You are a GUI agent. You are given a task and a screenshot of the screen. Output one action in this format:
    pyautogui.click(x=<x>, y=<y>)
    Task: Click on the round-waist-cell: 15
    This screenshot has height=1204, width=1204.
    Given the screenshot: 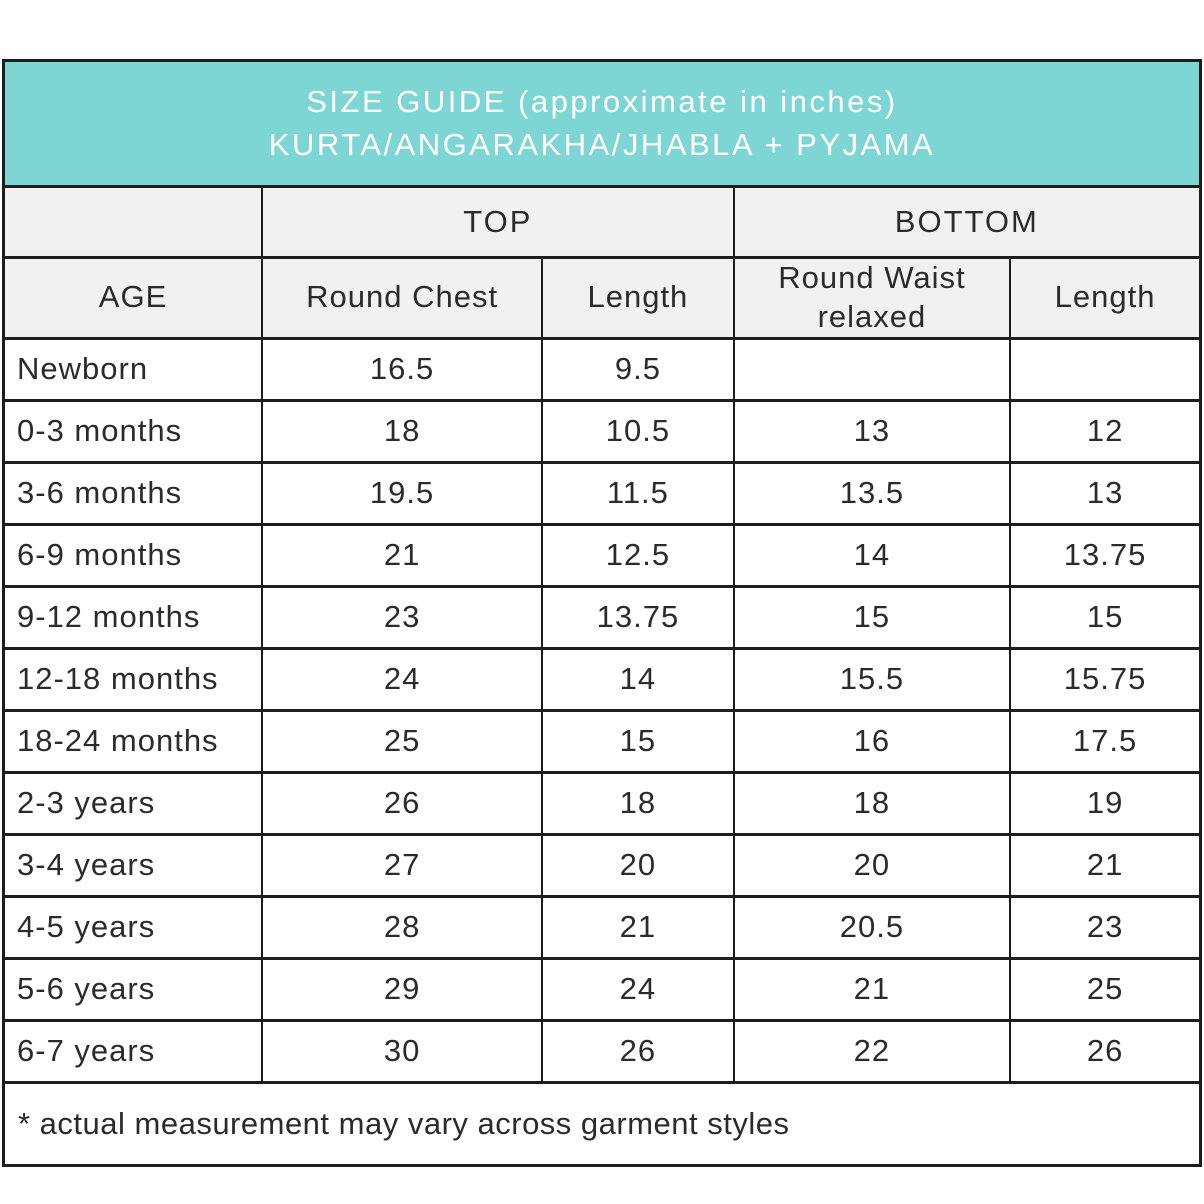 What is the action you would take?
    pyautogui.click(x=872, y=617)
    